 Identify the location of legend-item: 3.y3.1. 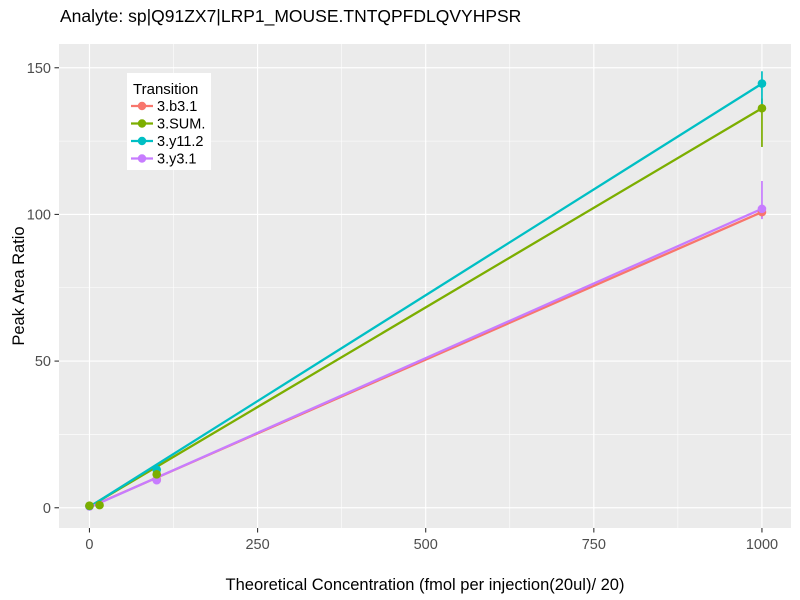
(164, 160).